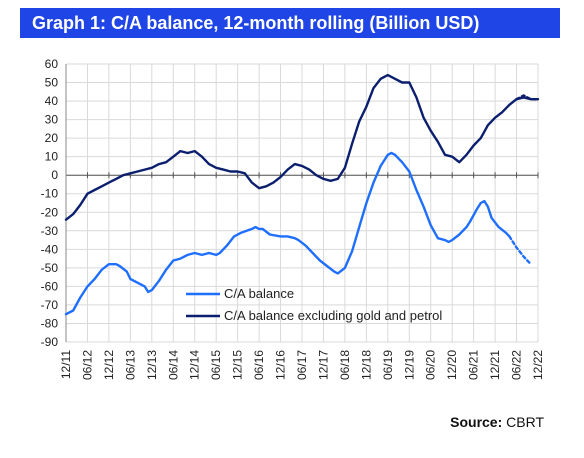 The image size is (584, 458). Describe the element at coordinates (431, 365) in the screenshot. I see `x-tick-label: 06/20` at that location.